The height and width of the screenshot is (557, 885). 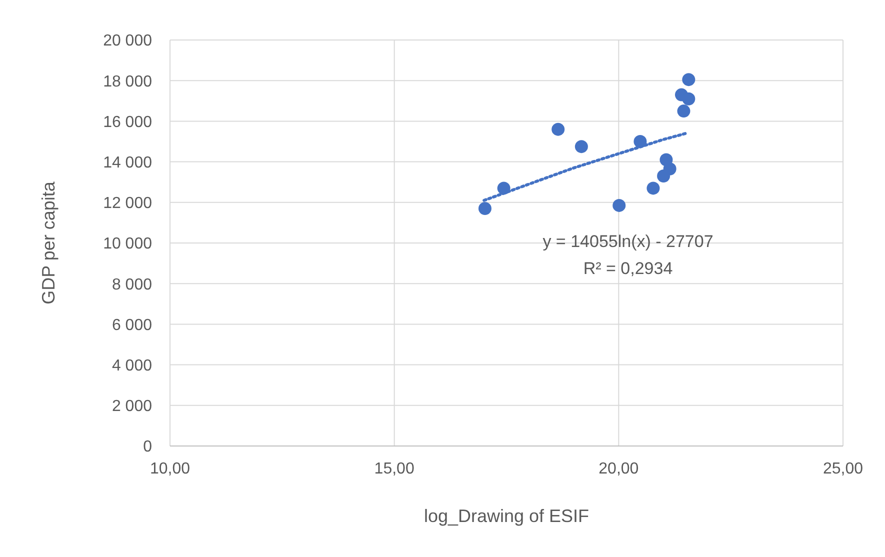 What do you see at coordinates (127, 163) in the screenshot?
I see `y-tick-label: 14 000` at bounding box center [127, 163].